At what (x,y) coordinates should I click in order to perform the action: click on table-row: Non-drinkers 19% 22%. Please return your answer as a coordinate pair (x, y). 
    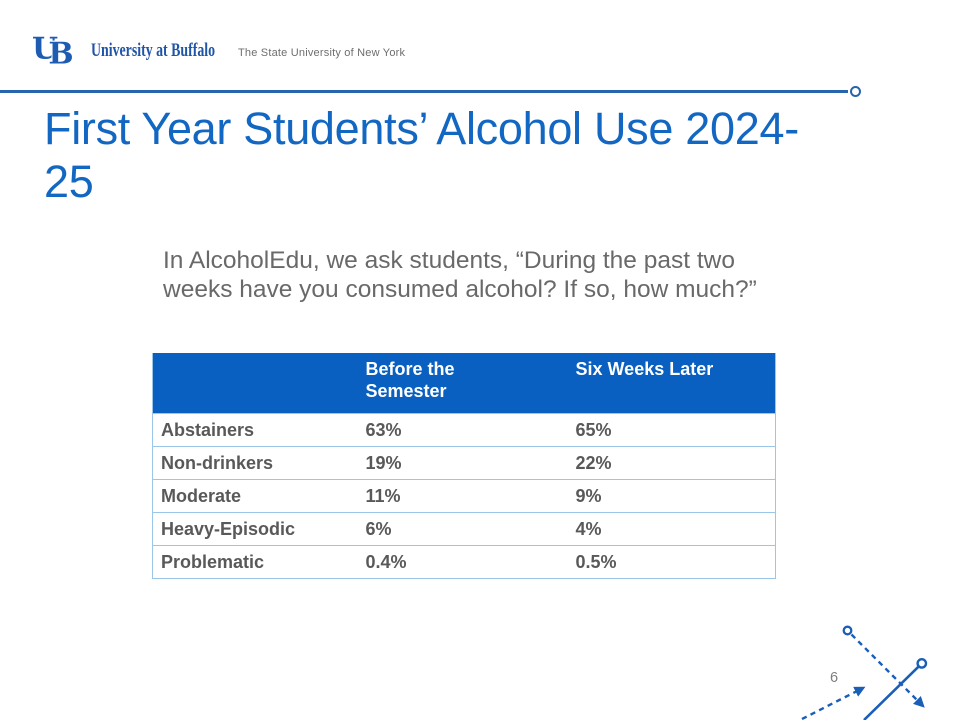
    Looking at the image, I should click on (464, 463).